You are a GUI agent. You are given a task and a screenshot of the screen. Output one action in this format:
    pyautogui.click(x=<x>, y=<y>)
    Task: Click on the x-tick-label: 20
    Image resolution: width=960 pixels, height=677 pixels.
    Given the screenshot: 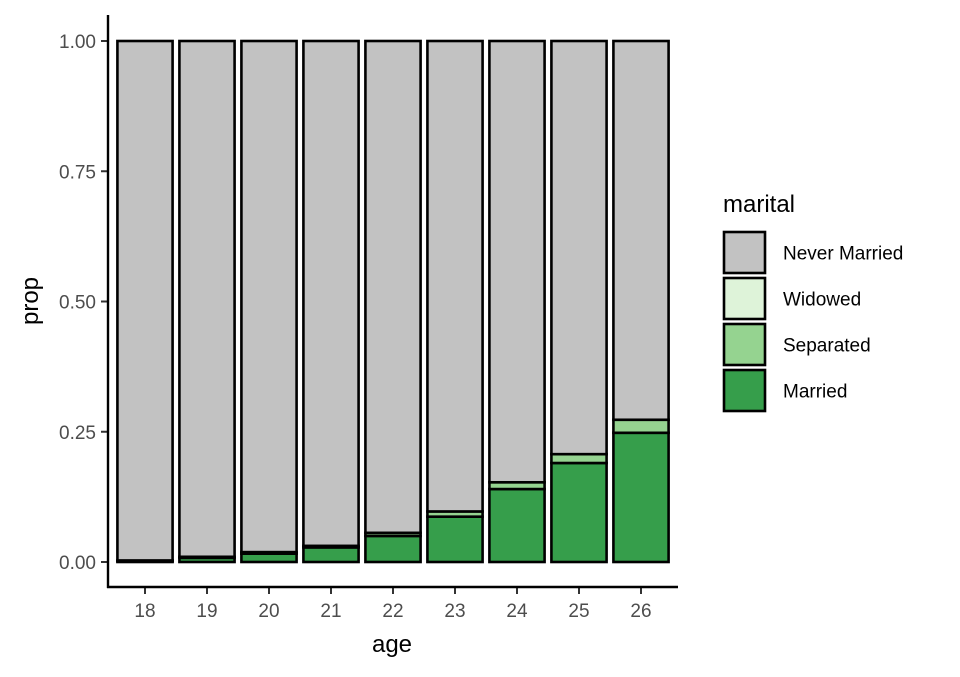 What is the action you would take?
    pyautogui.click(x=268, y=611)
    